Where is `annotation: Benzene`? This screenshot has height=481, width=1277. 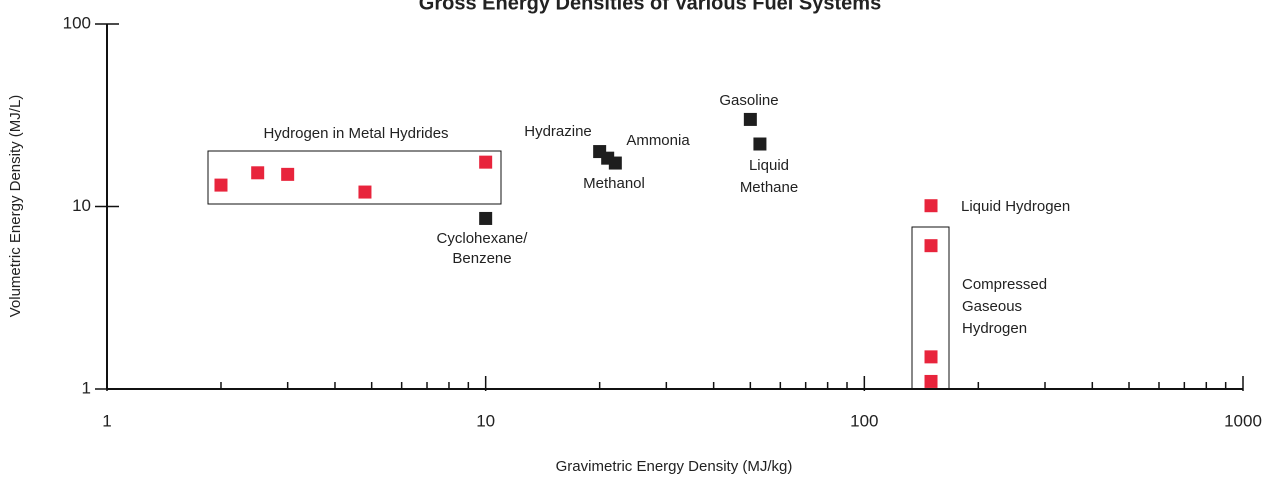 annotation: Benzene is located at coordinates (481, 258).